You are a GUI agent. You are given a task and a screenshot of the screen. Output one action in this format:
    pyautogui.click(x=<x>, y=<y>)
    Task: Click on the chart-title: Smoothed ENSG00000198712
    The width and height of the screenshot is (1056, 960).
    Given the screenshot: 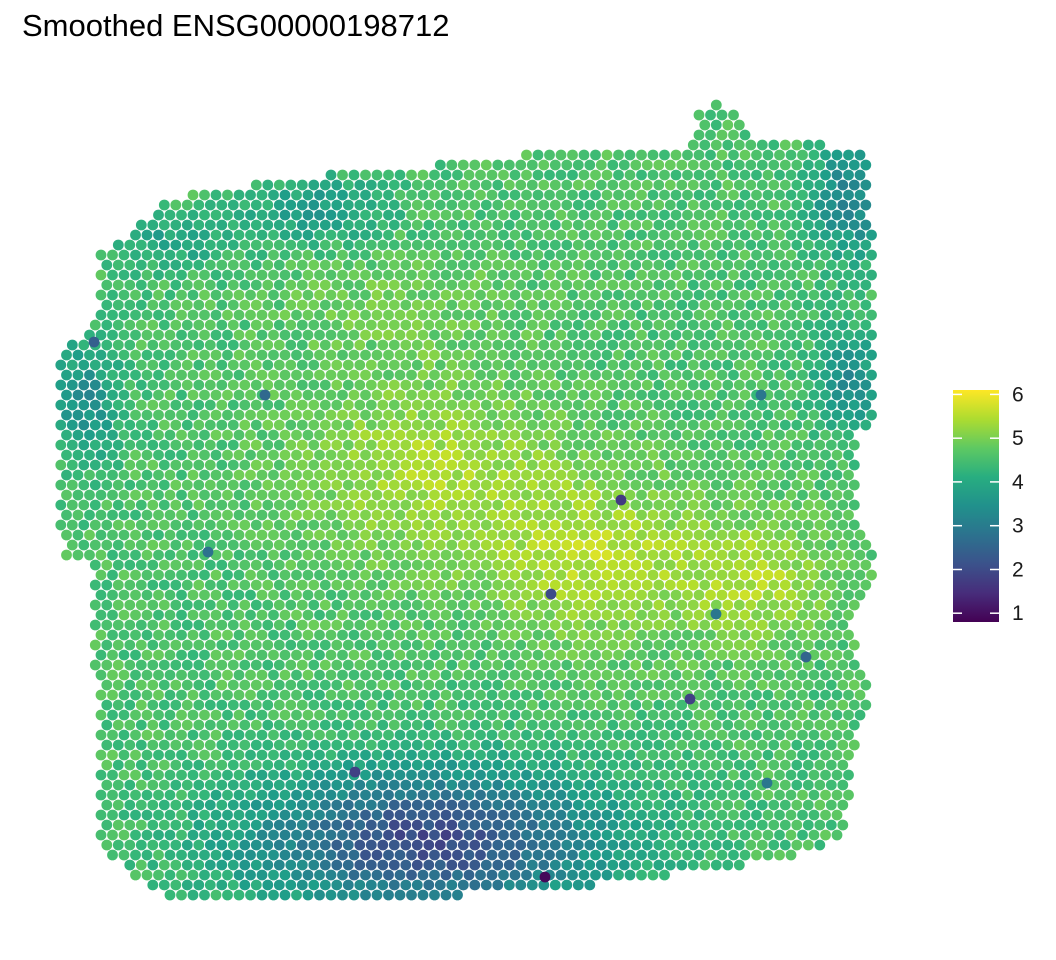 What is the action you would take?
    pyautogui.click(x=236, y=25)
    